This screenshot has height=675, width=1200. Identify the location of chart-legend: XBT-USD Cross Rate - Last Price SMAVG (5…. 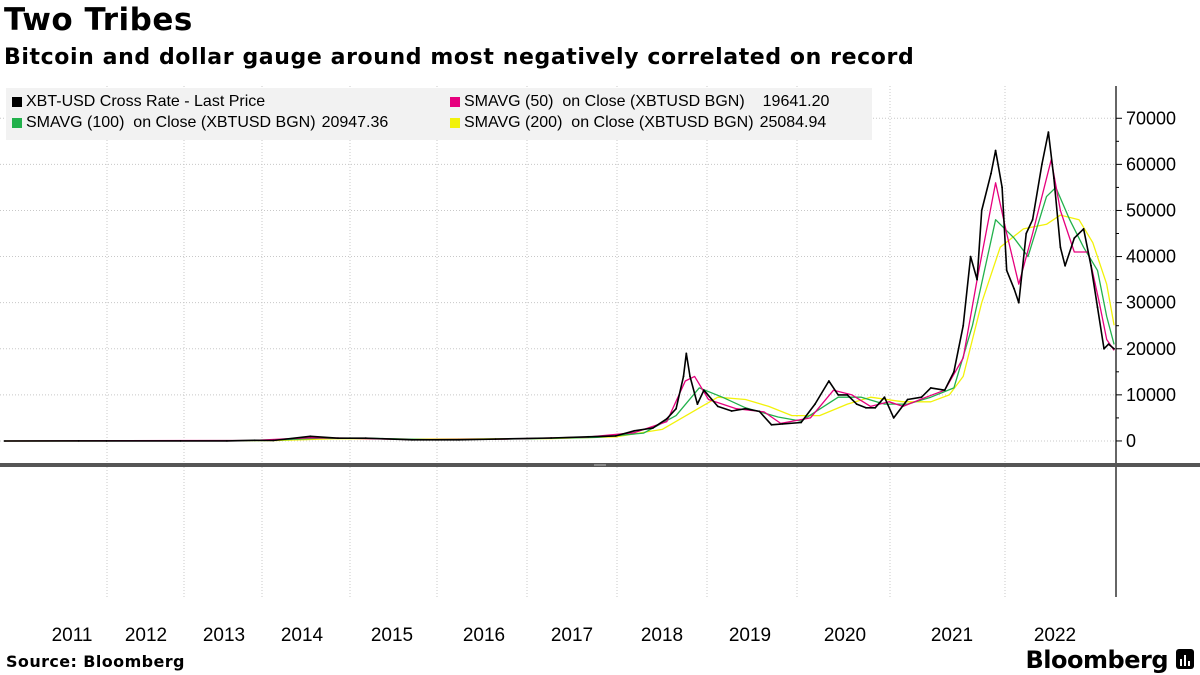
(439, 114).